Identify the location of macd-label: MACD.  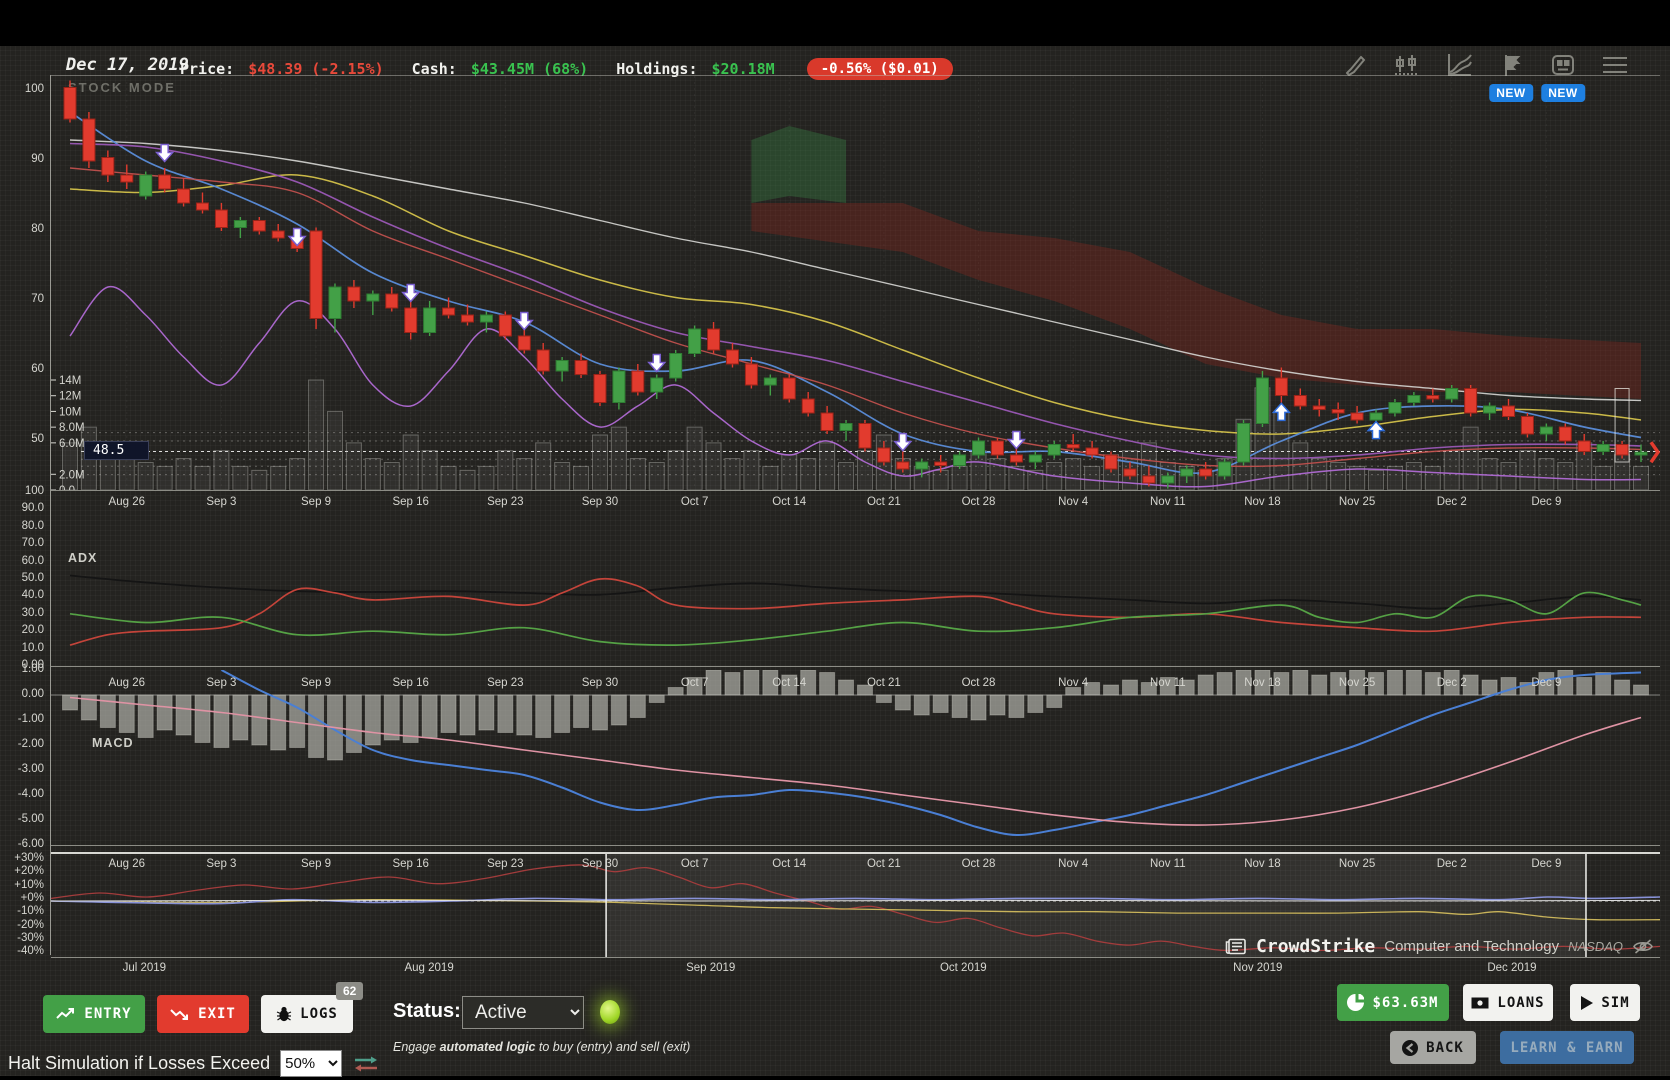
(113, 743).